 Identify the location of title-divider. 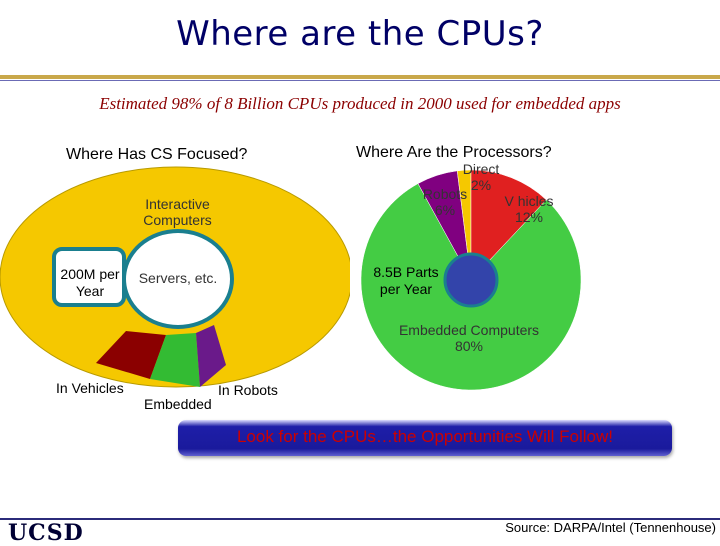
(360, 77).